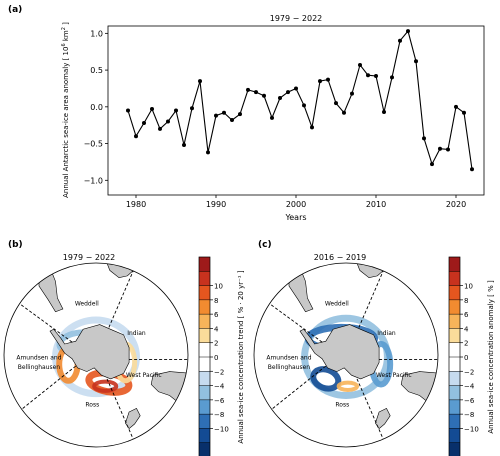 Image resolution: width=500 pixels, height=456 pixels. What do you see at coordinates (15, 10) in the screenshot?
I see `panel-a-letter: (a)` at bounding box center [15, 10].